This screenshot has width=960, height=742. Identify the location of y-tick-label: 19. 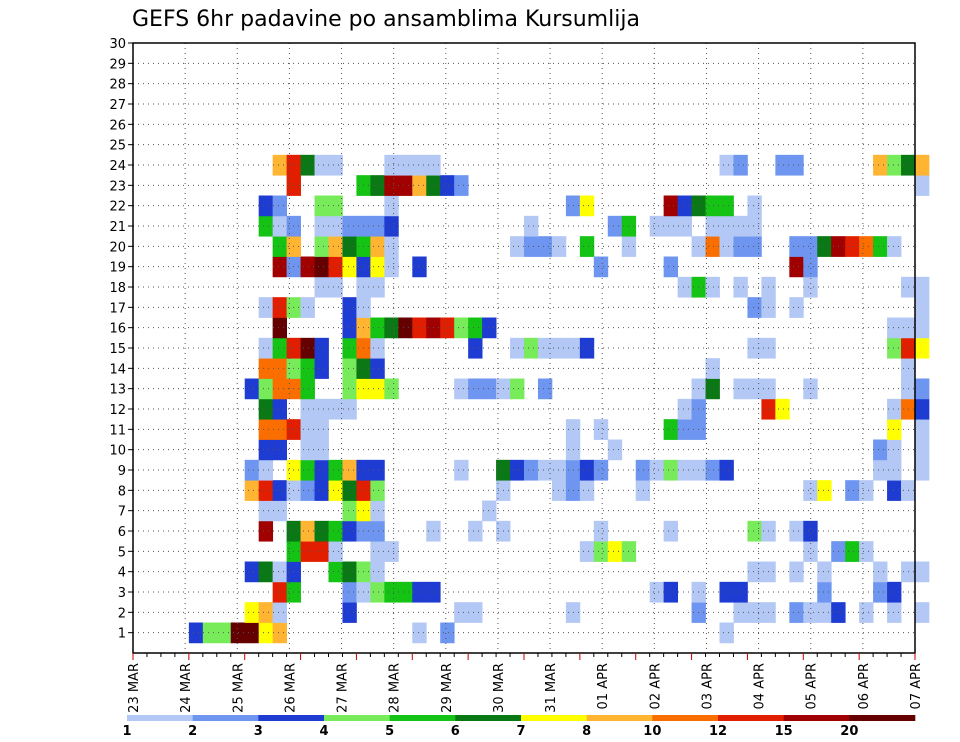
(117, 268).